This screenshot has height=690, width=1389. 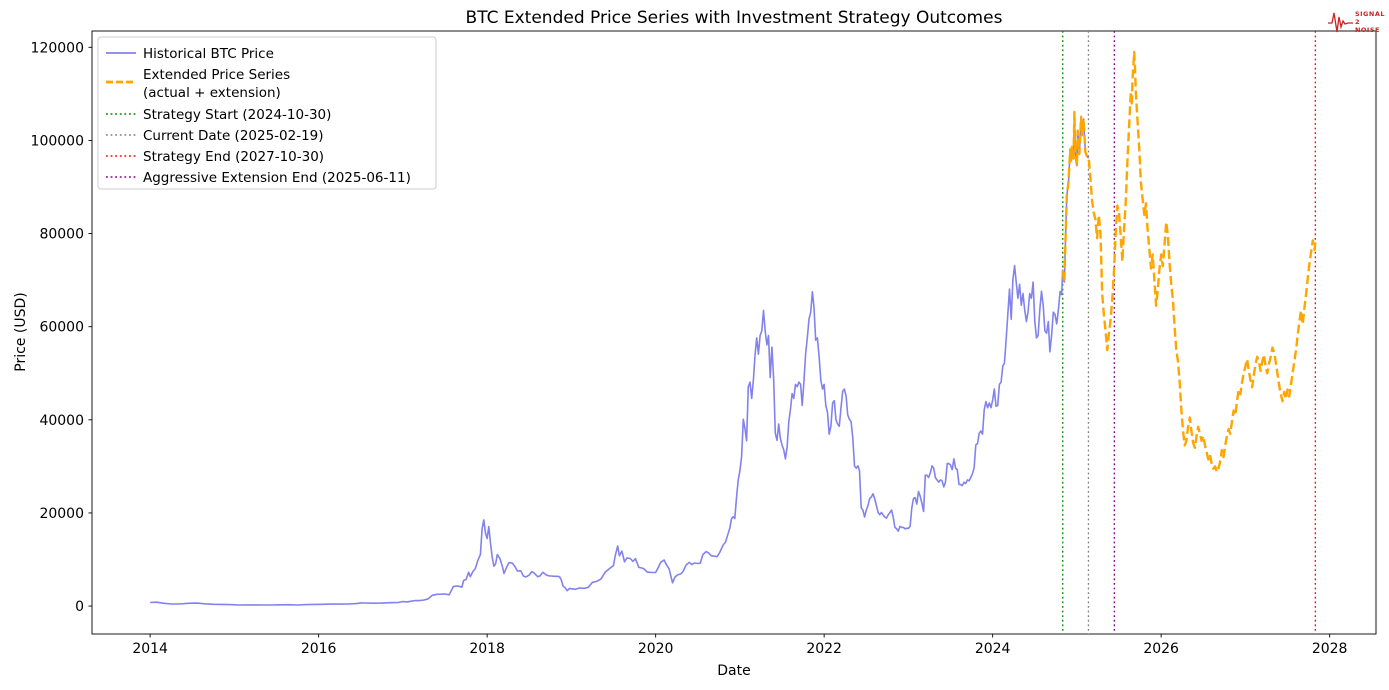 I want to click on logo-line-2: 2, so click(x=1357, y=21).